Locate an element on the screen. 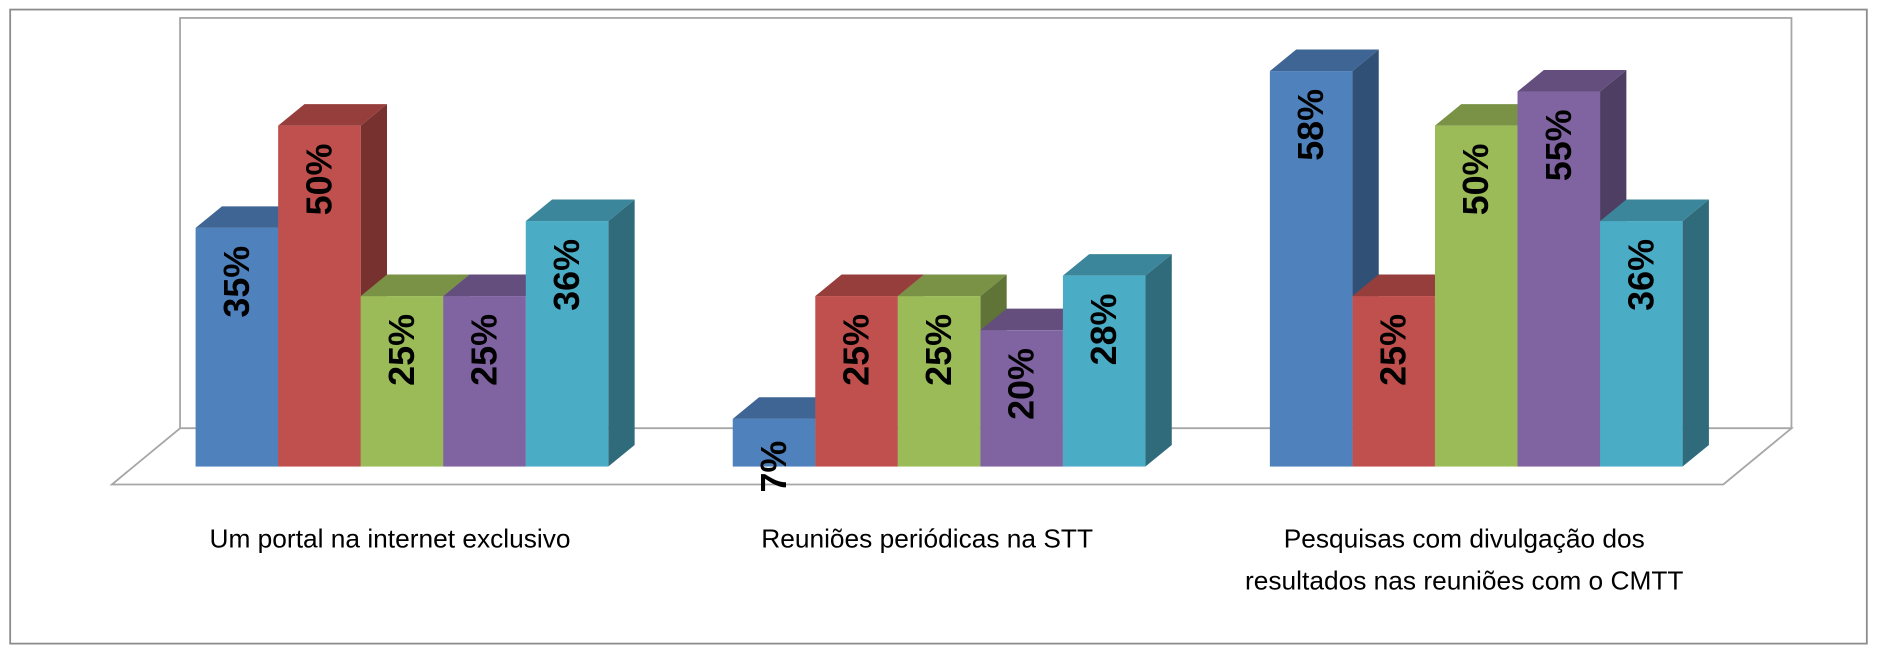 The image size is (1877, 646). value-label: 28% is located at coordinates (1104, 330).